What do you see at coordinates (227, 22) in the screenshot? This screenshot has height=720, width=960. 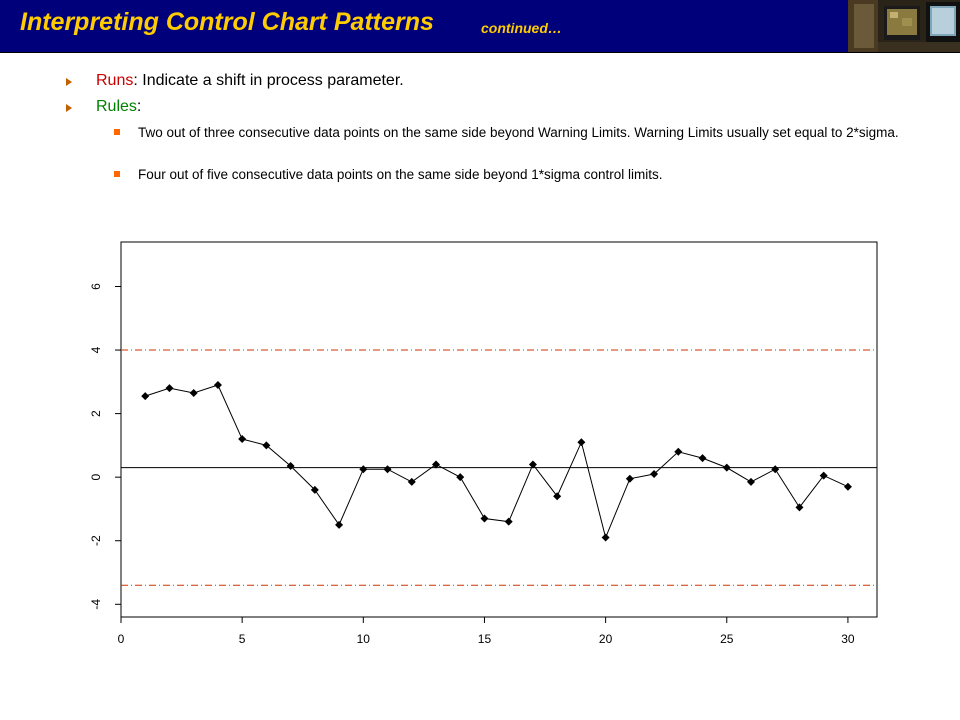 I see `slide-title: Interpreting Control Chart Patterns` at bounding box center [227, 22].